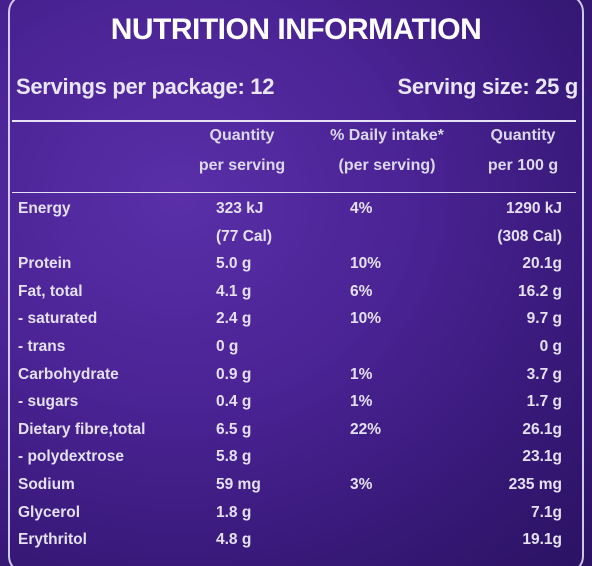  I want to click on nutrient-name: Fat, total, so click(50, 291).